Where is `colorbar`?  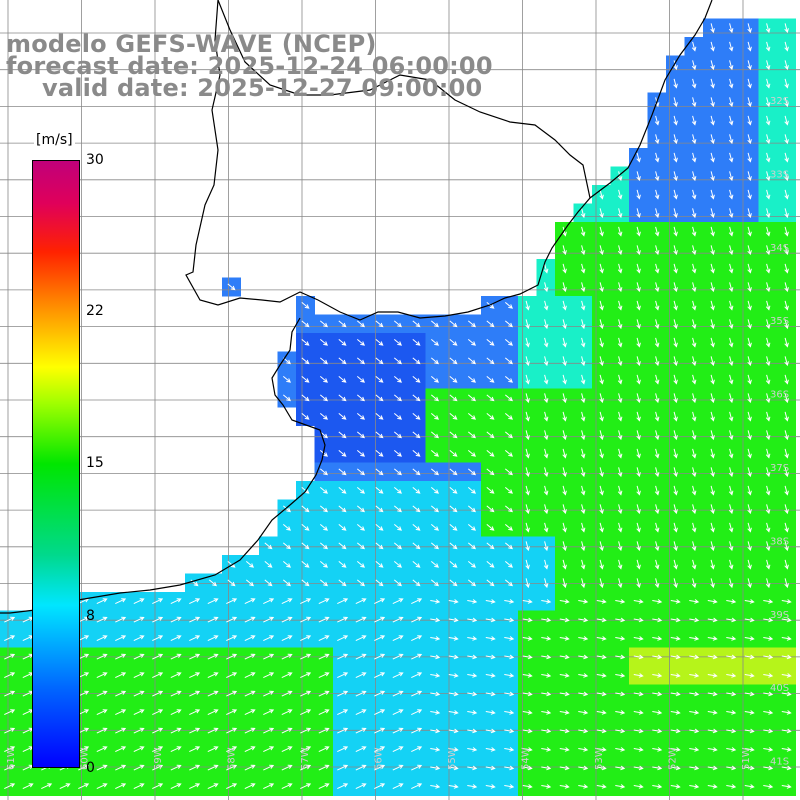
colorbar is located at coordinates (56, 464).